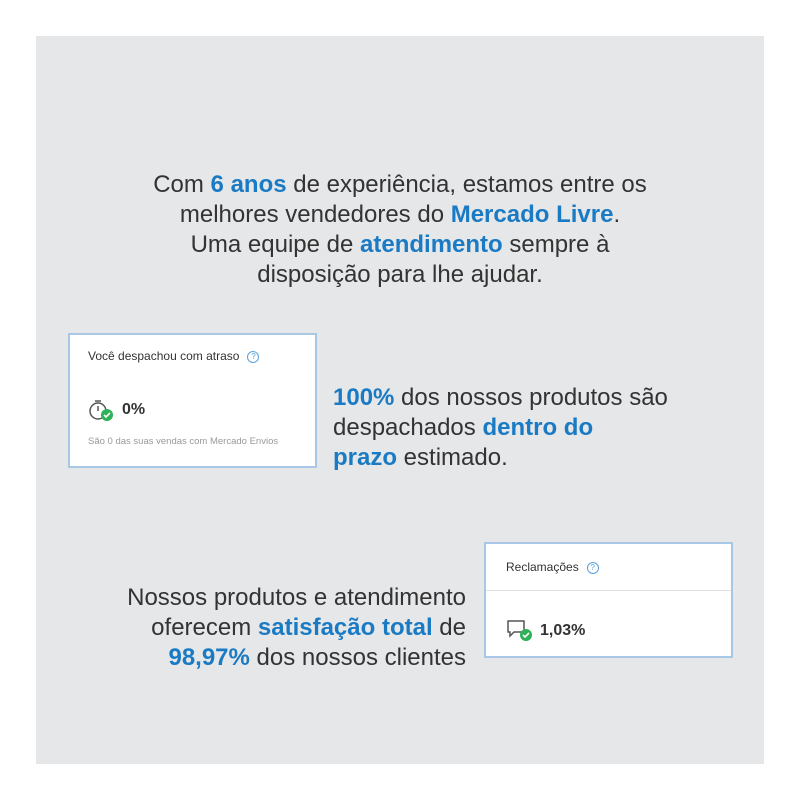 Image resolution: width=800 pixels, height=800 pixels. What do you see at coordinates (400, 274) in the screenshot?
I see `text: disposição para lhe ajudar.` at bounding box center [400, 274].